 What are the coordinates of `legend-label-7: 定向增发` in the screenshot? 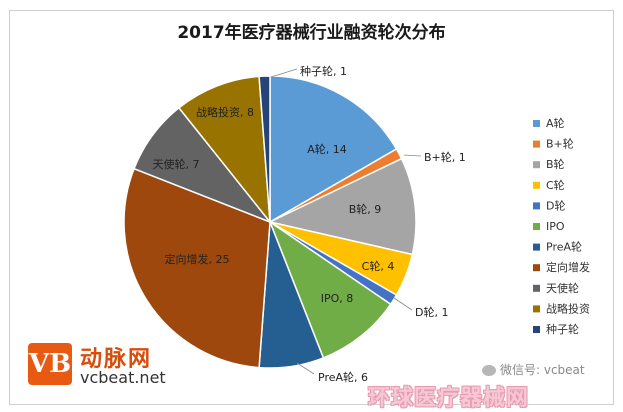 It's located at (568, 267).